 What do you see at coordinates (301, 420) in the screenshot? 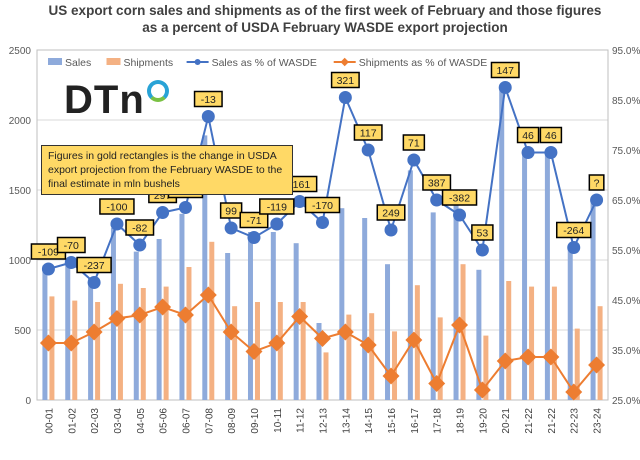
I see `x-tick-label: 11-12` at bounding box center [301, 420].